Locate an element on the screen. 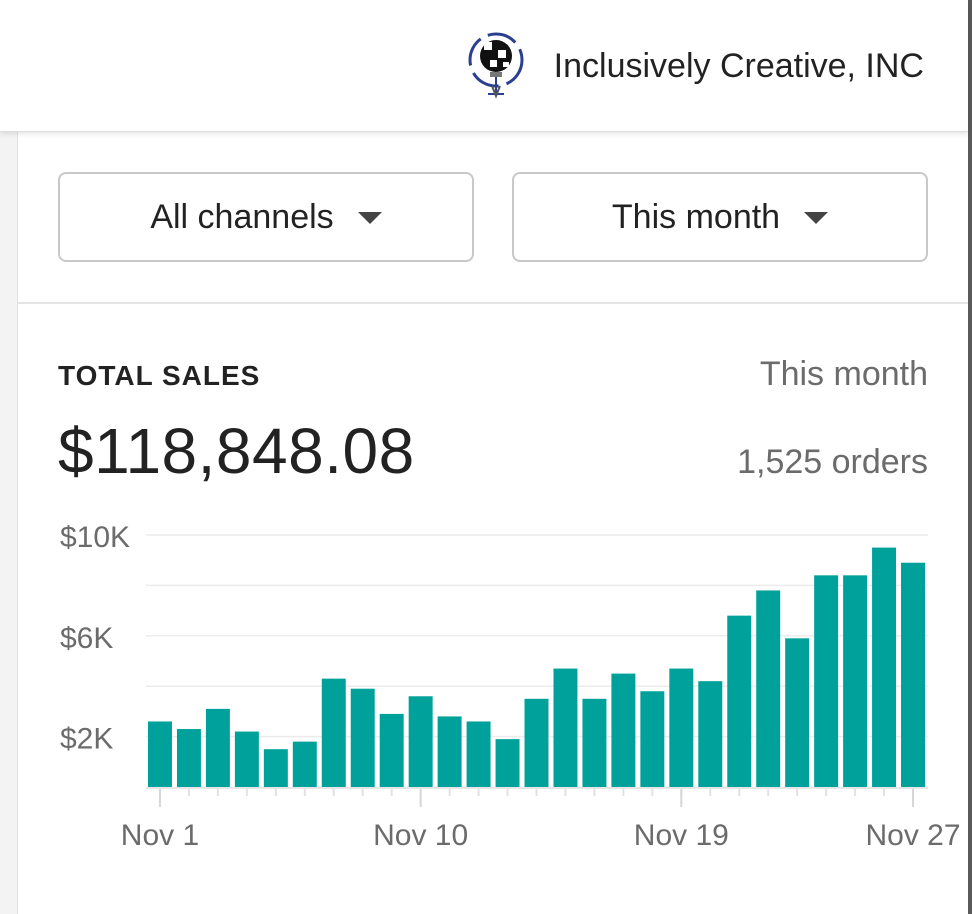 This screenshot has height=914, width=972. lightbulb-puzzle-logo is located at coordinates (496, 65).